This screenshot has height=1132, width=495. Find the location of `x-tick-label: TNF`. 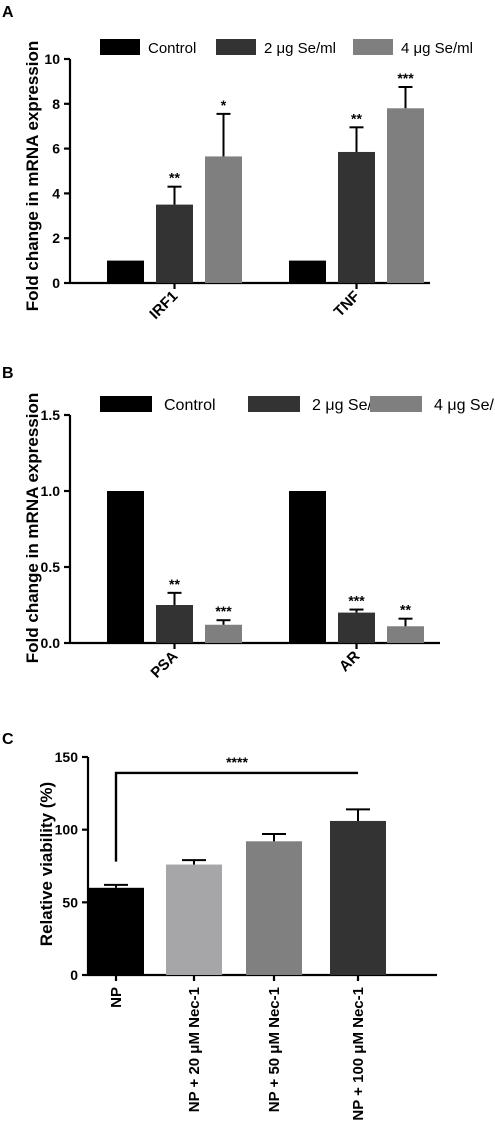

x-tick-label: TNF is located at coordinates (347, 304).